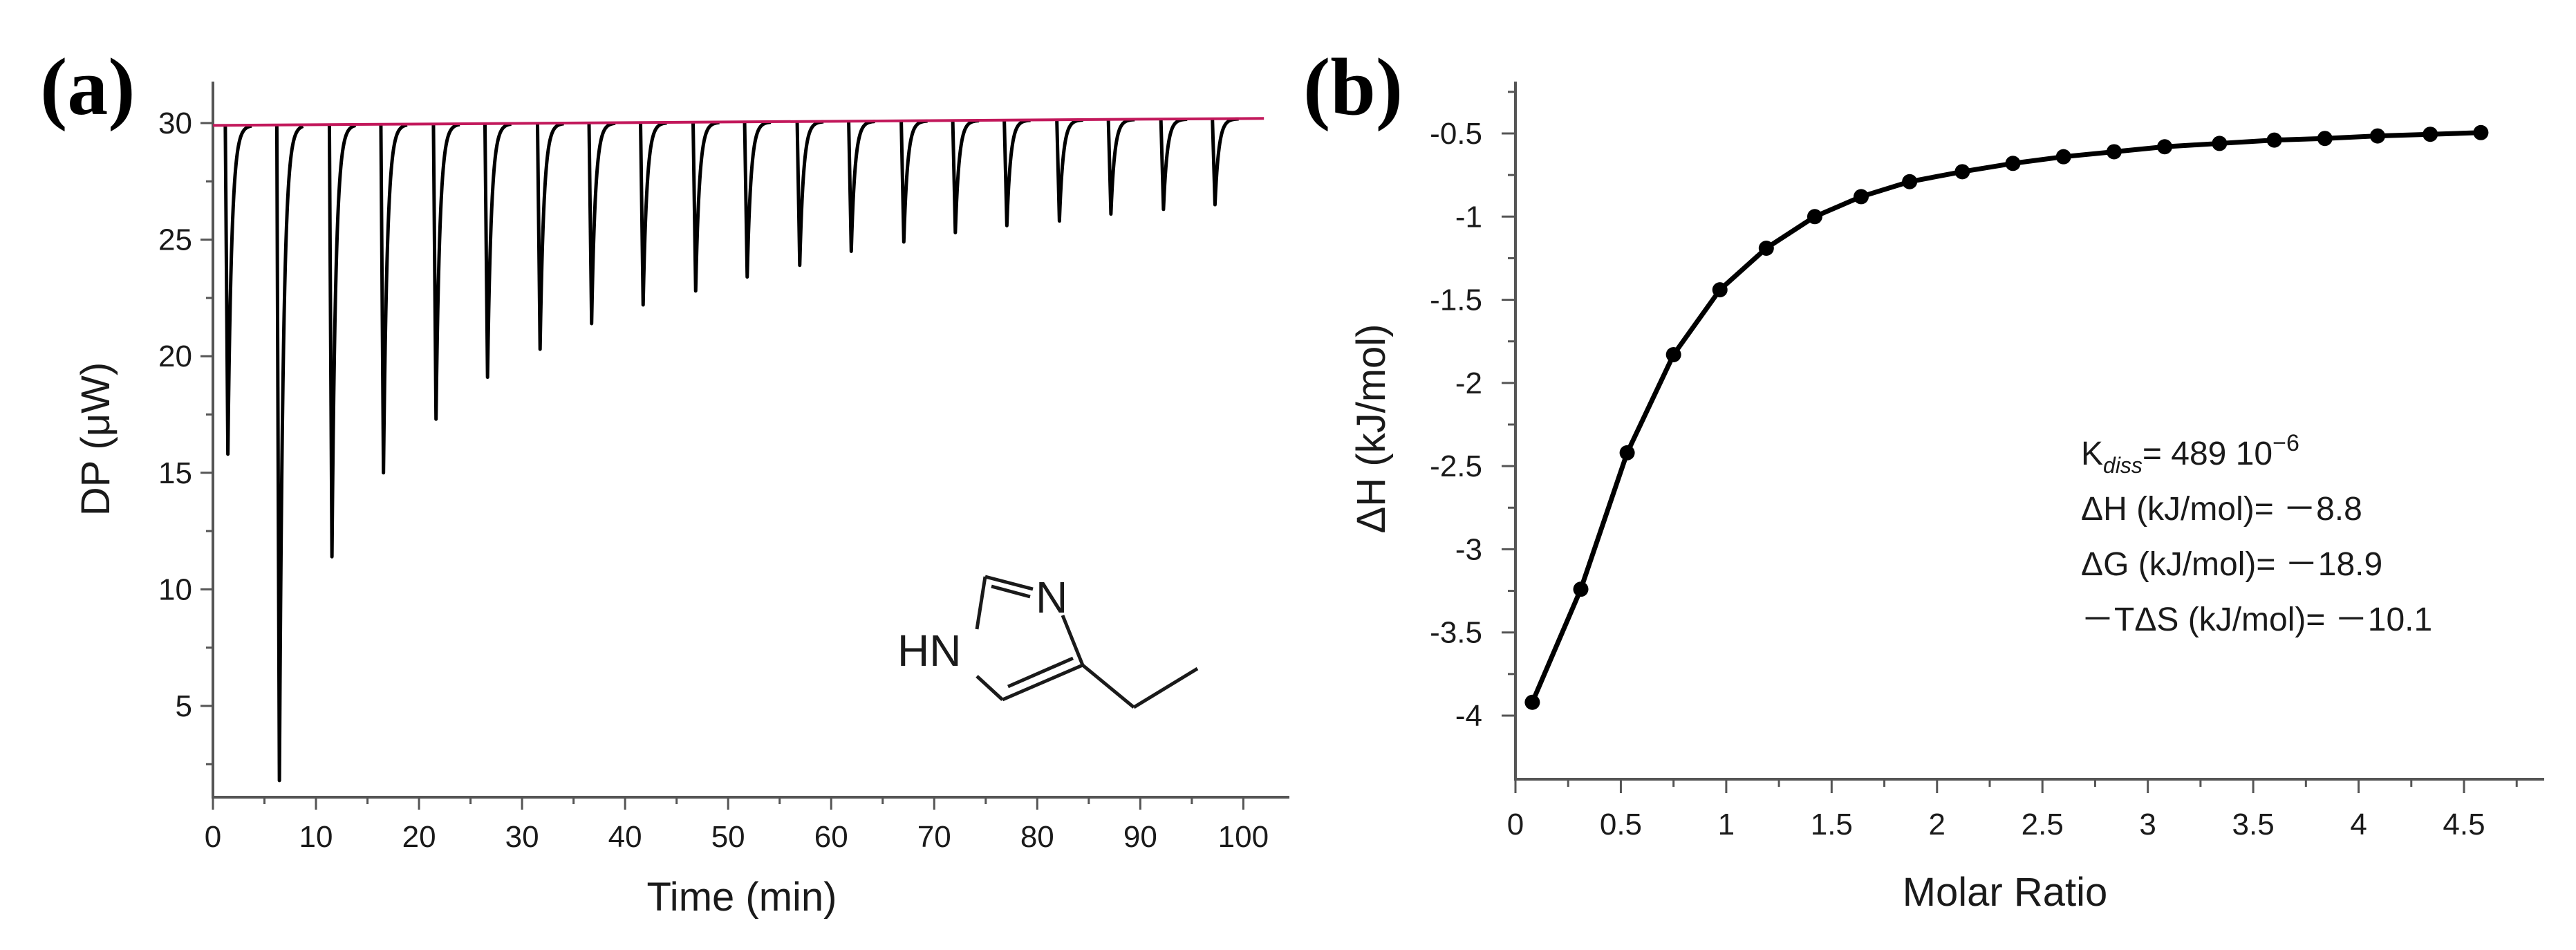 This screenshot has width=2576, height=950. I want to click on ethylimidazole-structure, so click(1087, 642).